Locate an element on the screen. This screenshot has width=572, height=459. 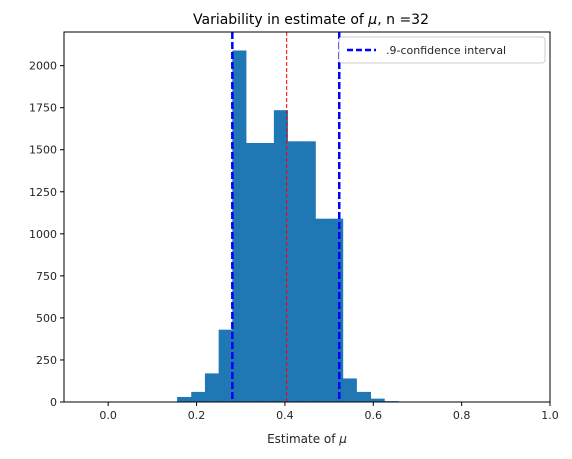
y-tick-label: 250 is located at coordinates (46, 360).